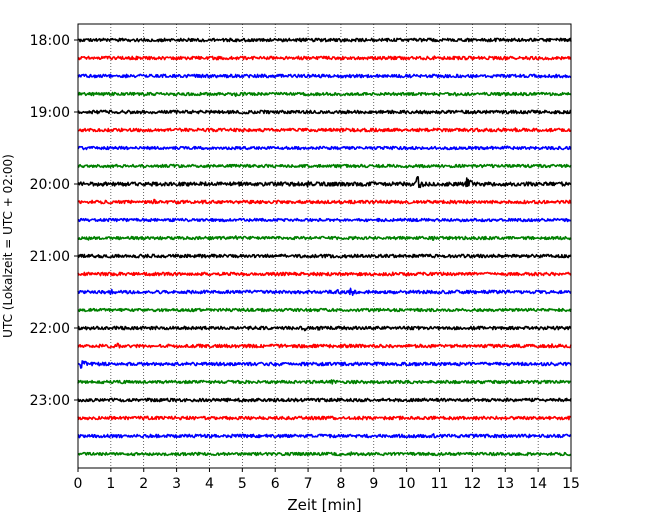  What do you see at coordinates (78, 484) in the screenshot?
I see `x-tick-label: 0` at bounding box center [78, 484].